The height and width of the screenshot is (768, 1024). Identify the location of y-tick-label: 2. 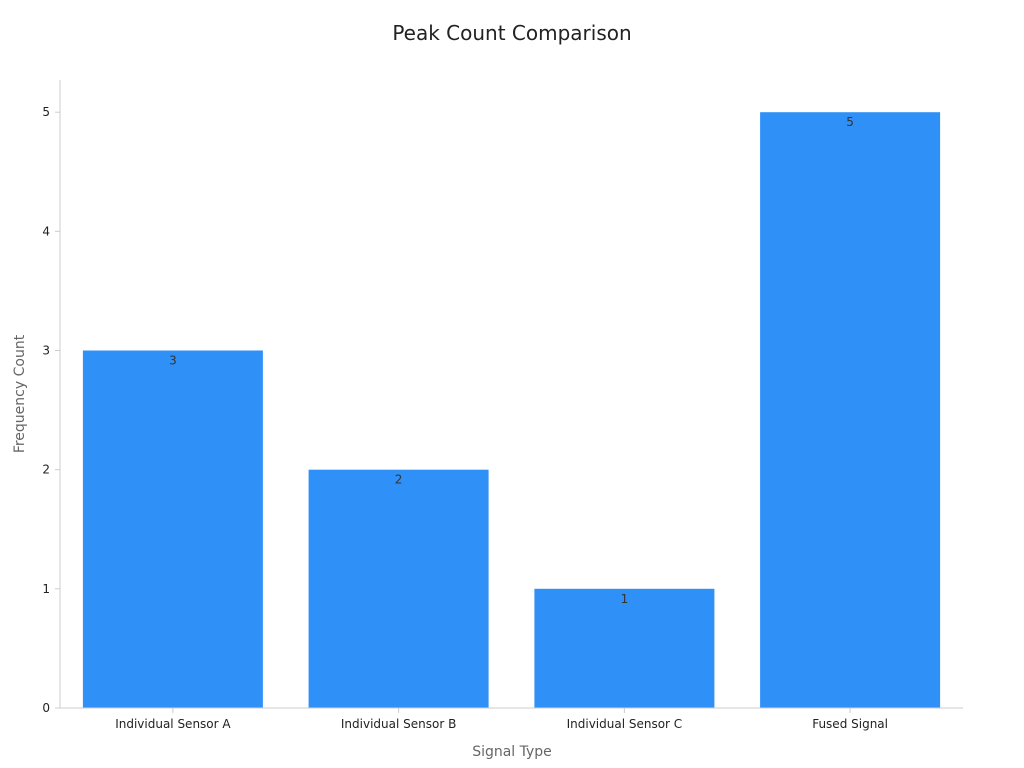
(46, 470).